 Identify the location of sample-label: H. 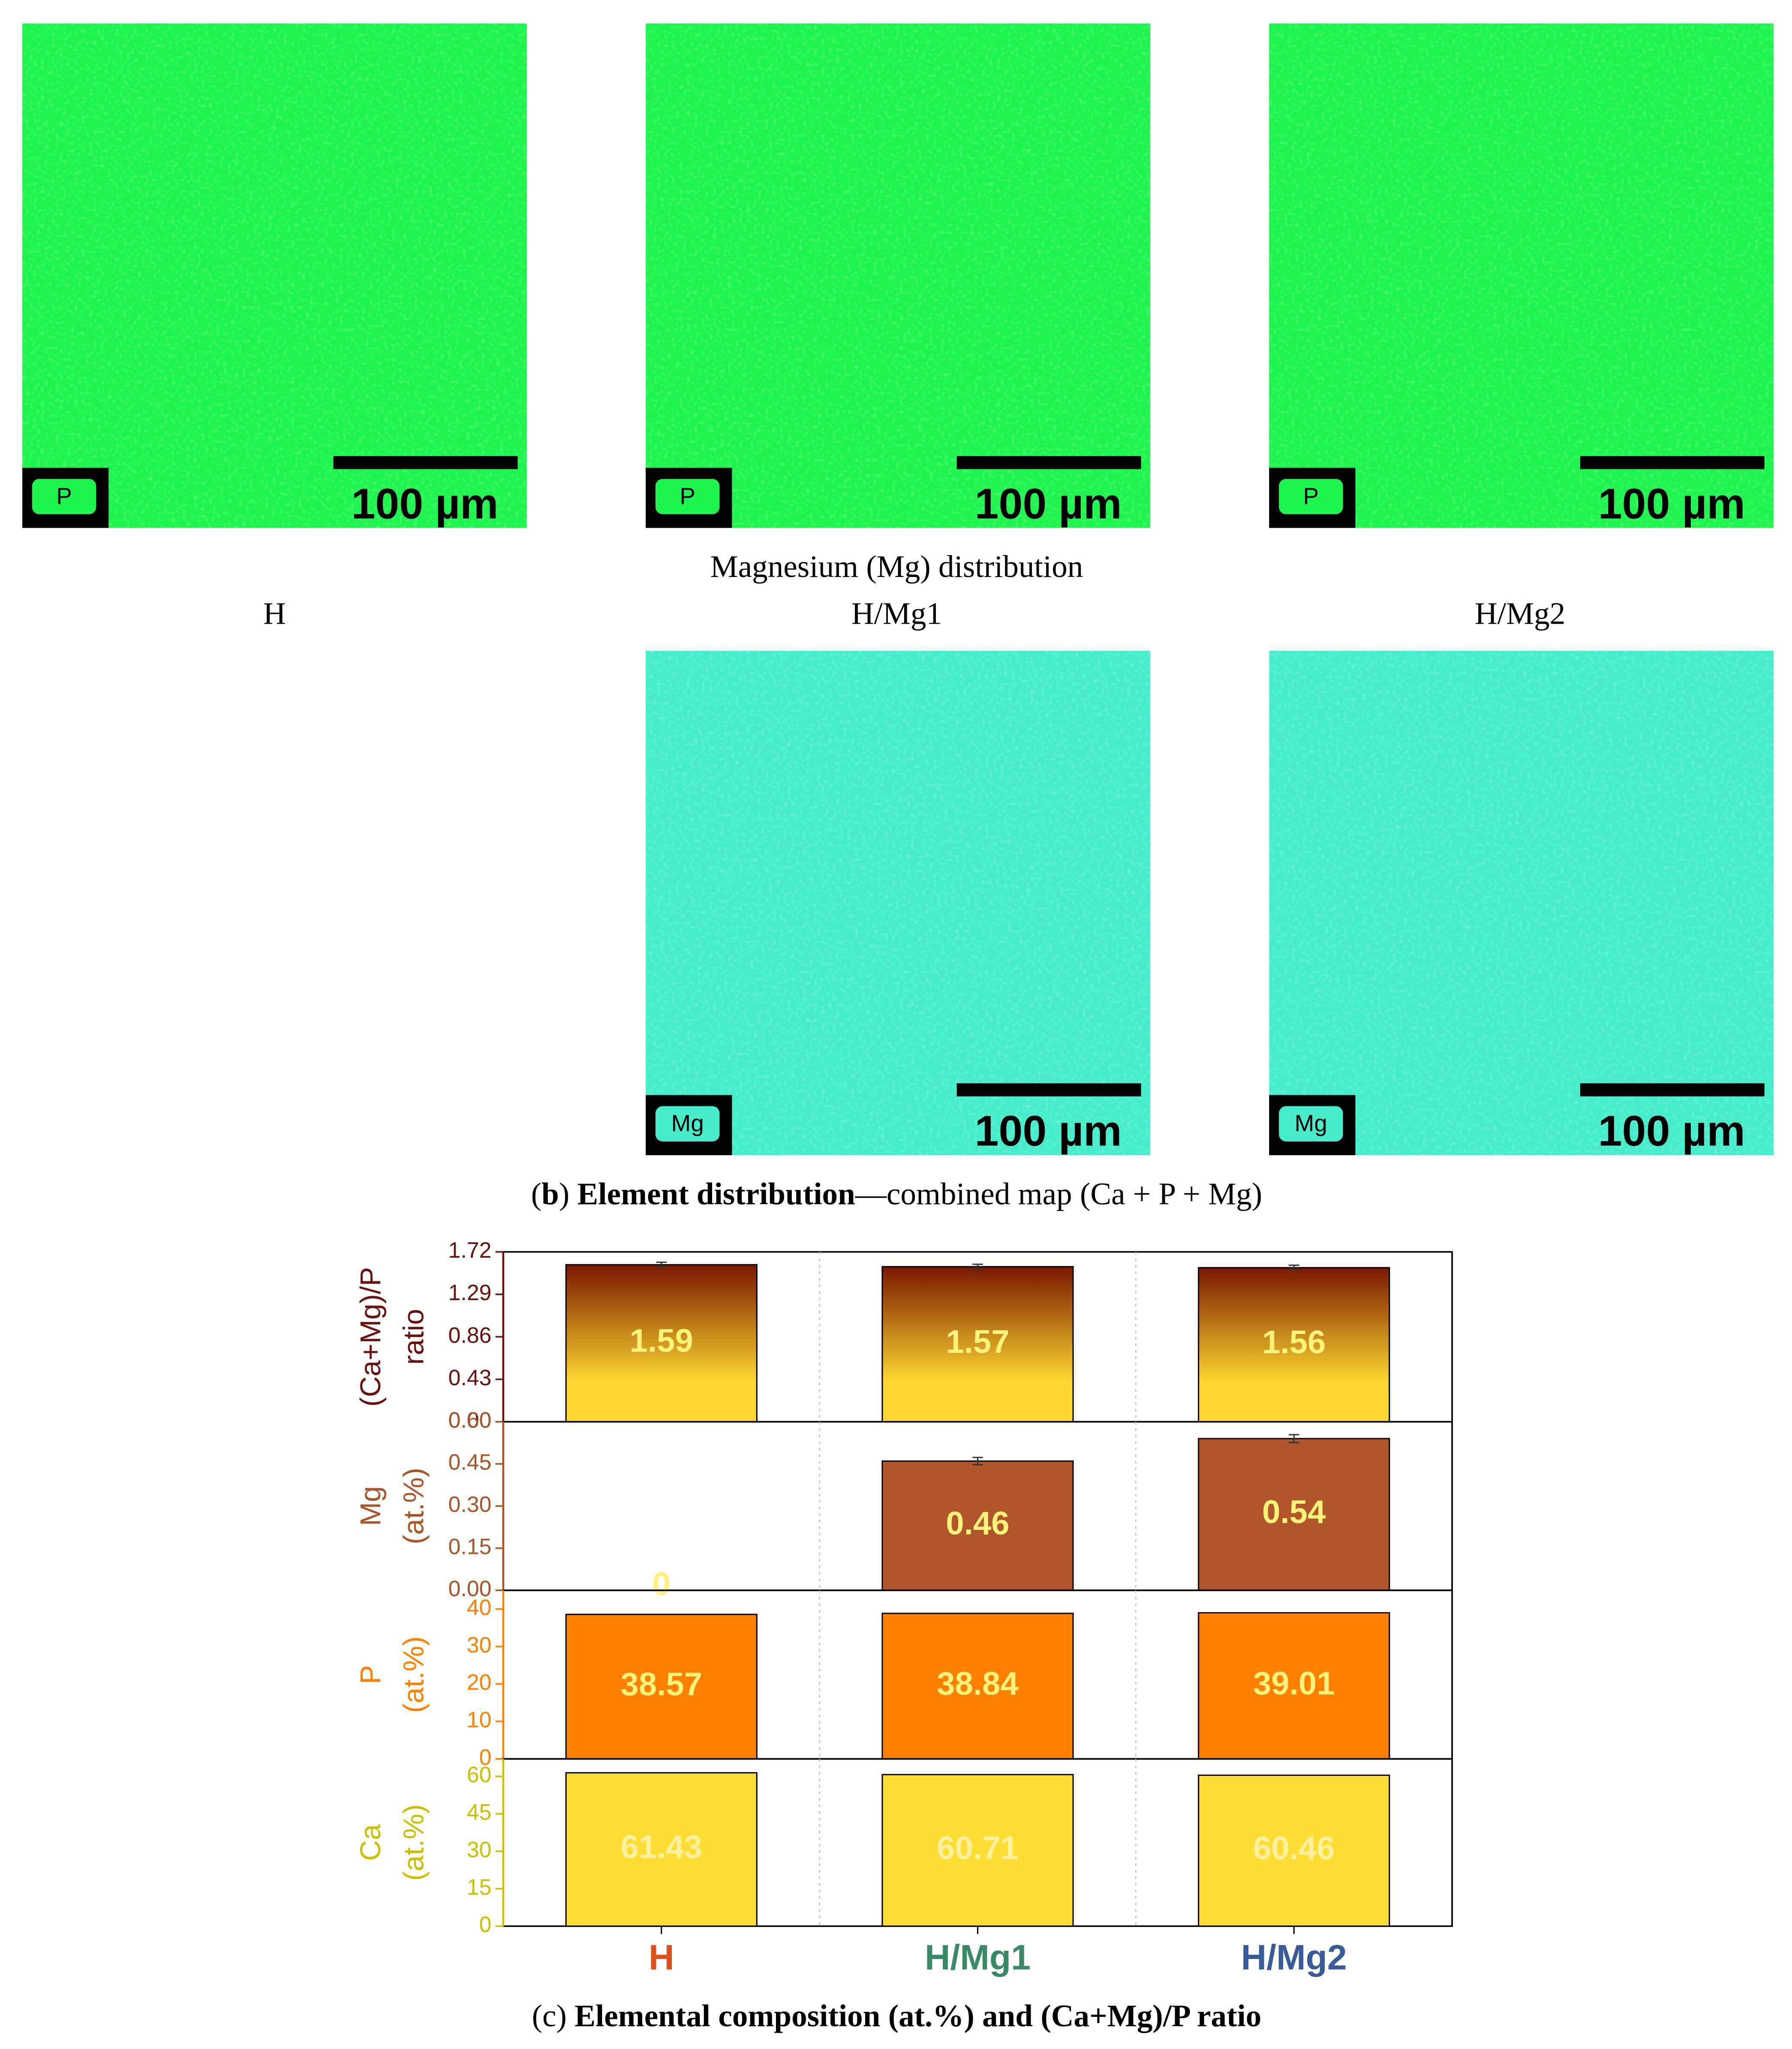
(274, 614).